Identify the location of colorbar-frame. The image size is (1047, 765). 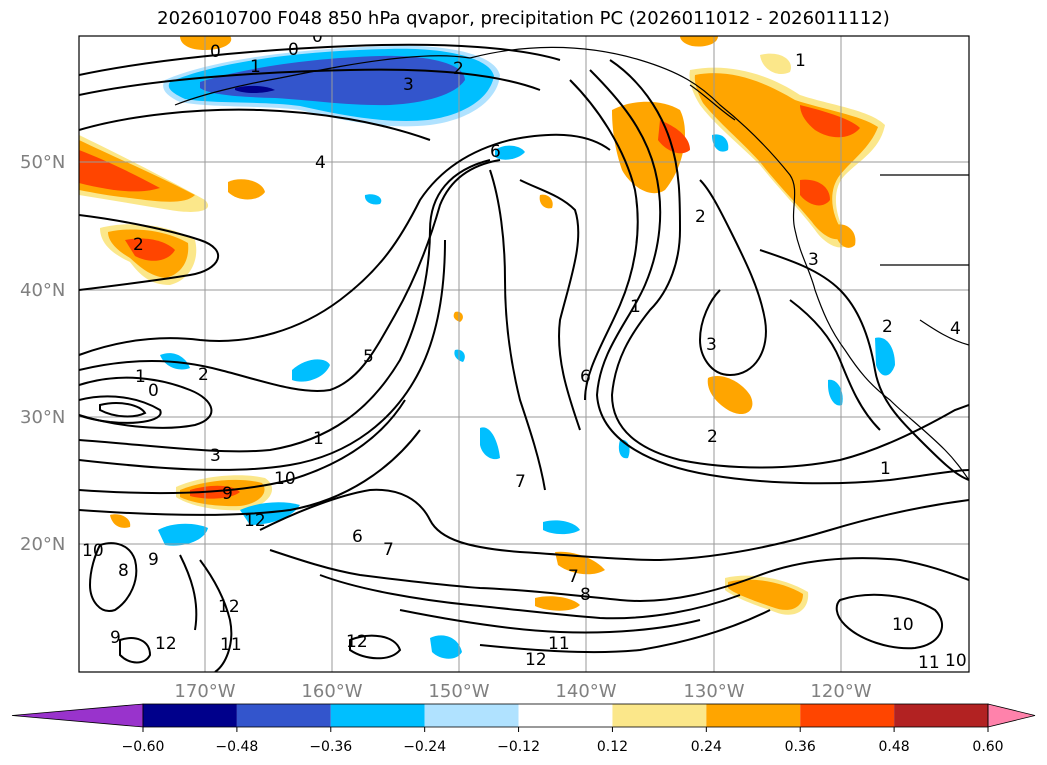
(565, 715).